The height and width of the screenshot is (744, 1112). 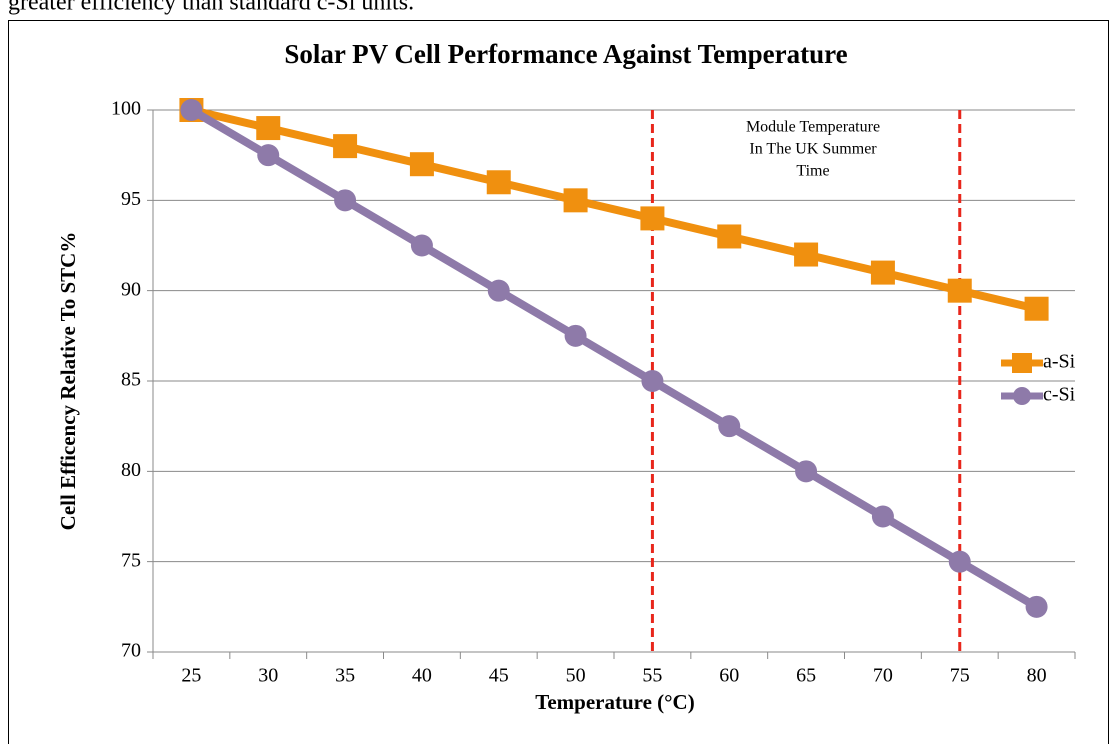 I want to click on x-tick-label: 45, so click(x=499, y=676).